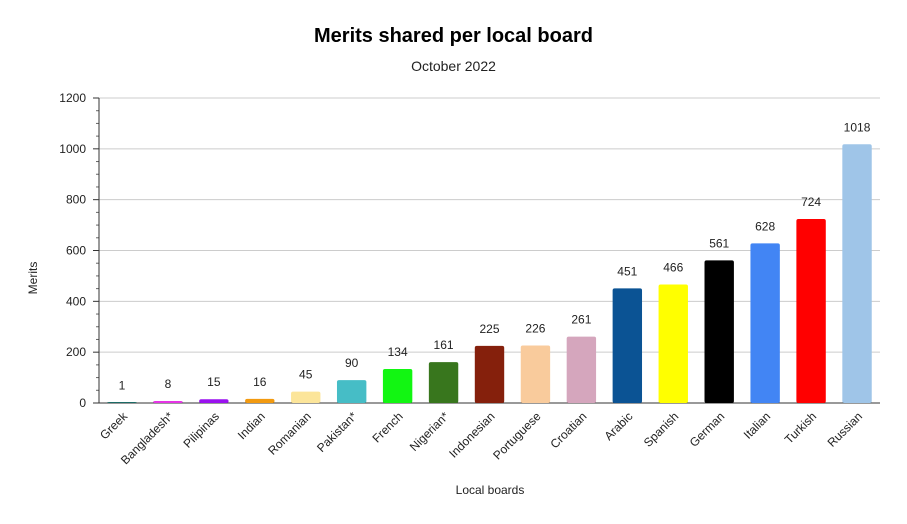 The height and width of the screenshot is (524, 907). What do you see at coordinates (76, 200) in the screenshot?
I see `y-tick-label: 800` at bounding box center [76, 200].